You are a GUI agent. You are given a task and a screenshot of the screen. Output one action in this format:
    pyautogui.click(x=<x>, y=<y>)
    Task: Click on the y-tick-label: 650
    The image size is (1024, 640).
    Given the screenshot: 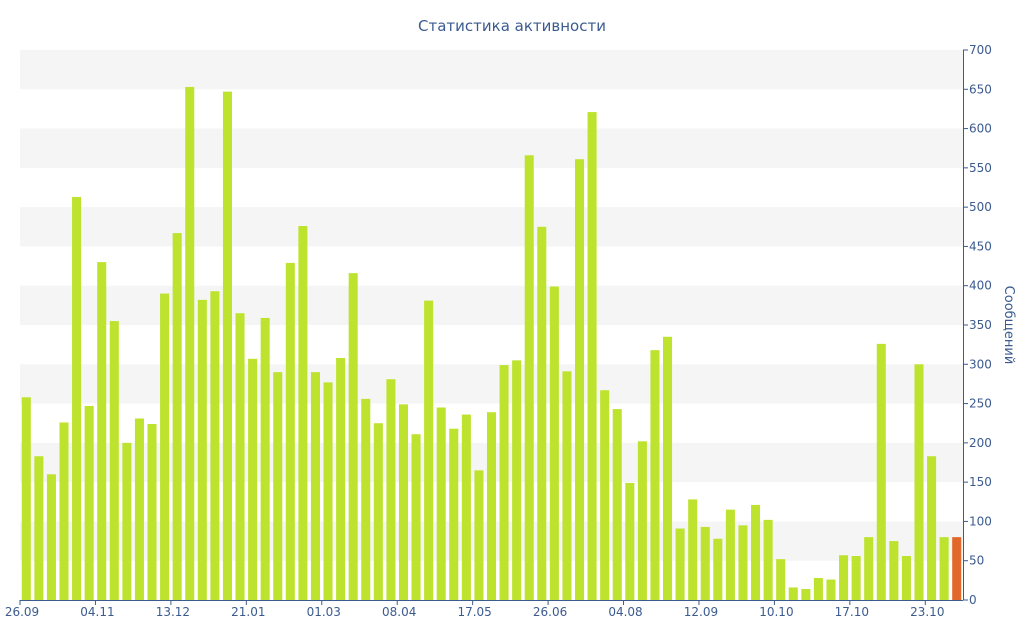 What is the action you would take?
    pyautogui.click(x=980, y=89)
    